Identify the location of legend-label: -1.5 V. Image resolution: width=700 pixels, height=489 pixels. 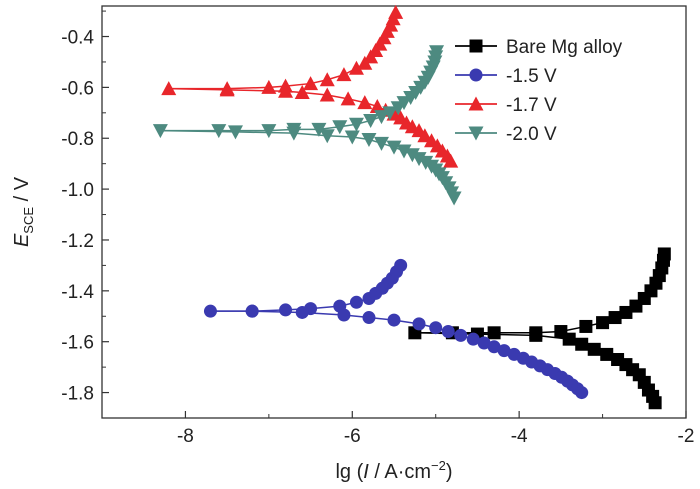
(531, 76).